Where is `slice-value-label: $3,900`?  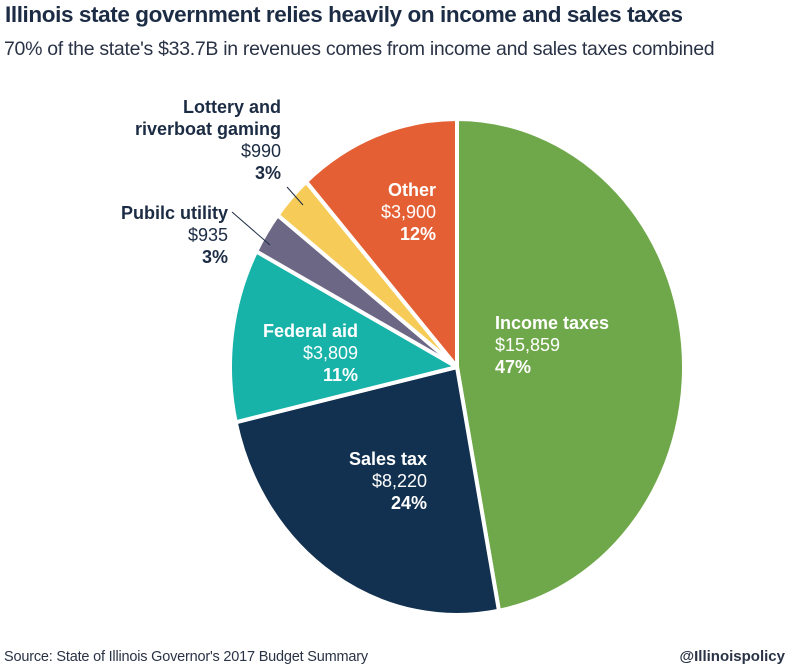 slice-value-label: $3,900 is located at coordinates (408, 212).